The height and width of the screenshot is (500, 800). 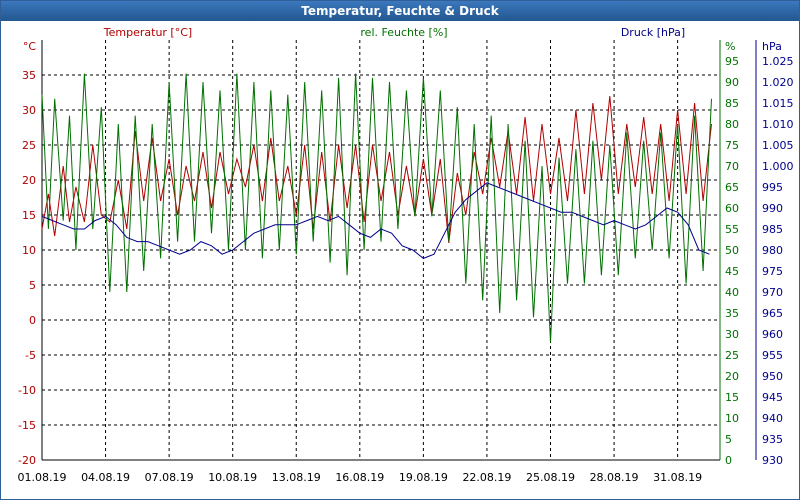 What do you see at coordinates (732, 313) in the screenshot?
I see `humidity-tick-label: 35` at bounding box center [732, 313].